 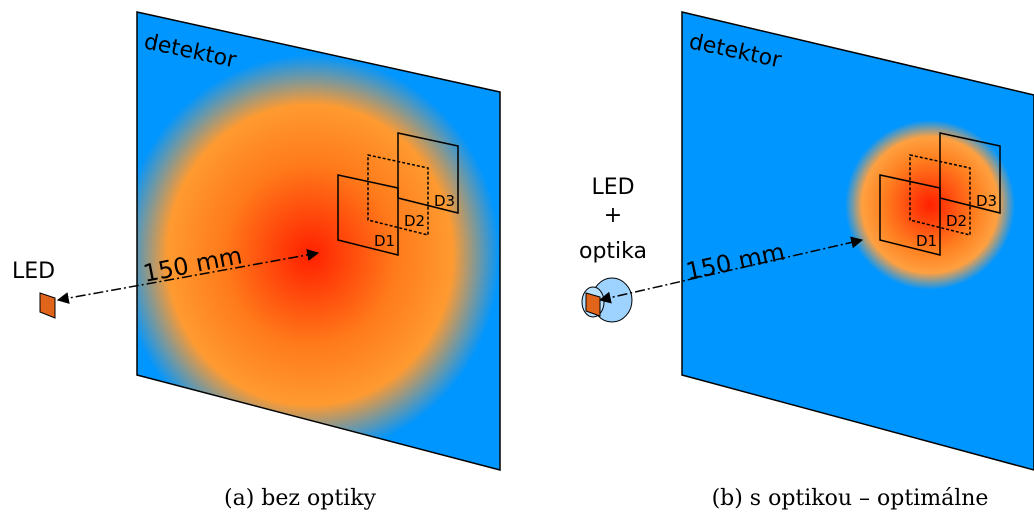 I want to click on caption: (a) bez optiky, so click(x=300, y=498).